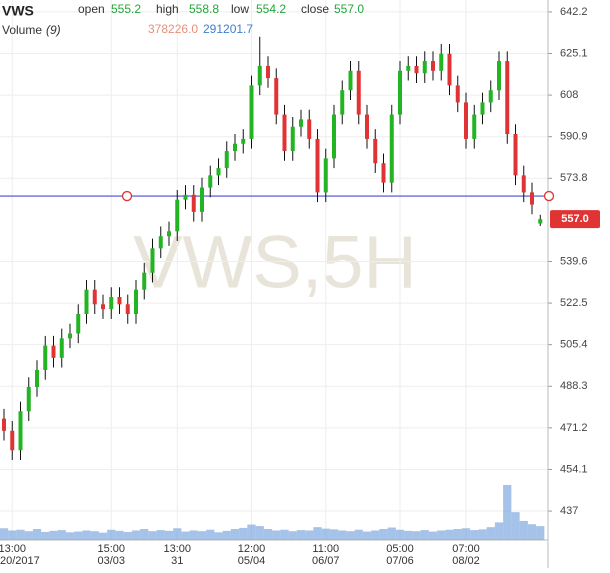  I want to click on y-tick-label: 437, so click(569, 511).